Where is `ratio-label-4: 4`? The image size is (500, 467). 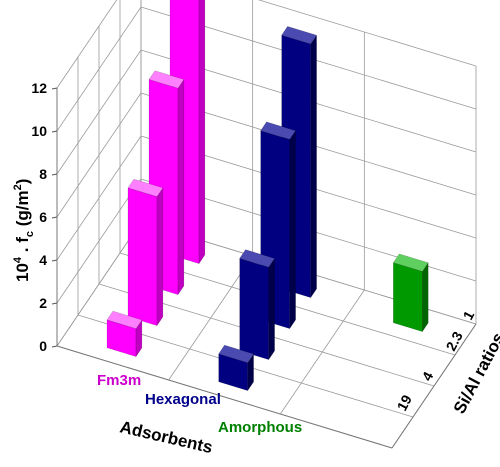
ratio-label-4: 4 is located at coordinates (428, 376).